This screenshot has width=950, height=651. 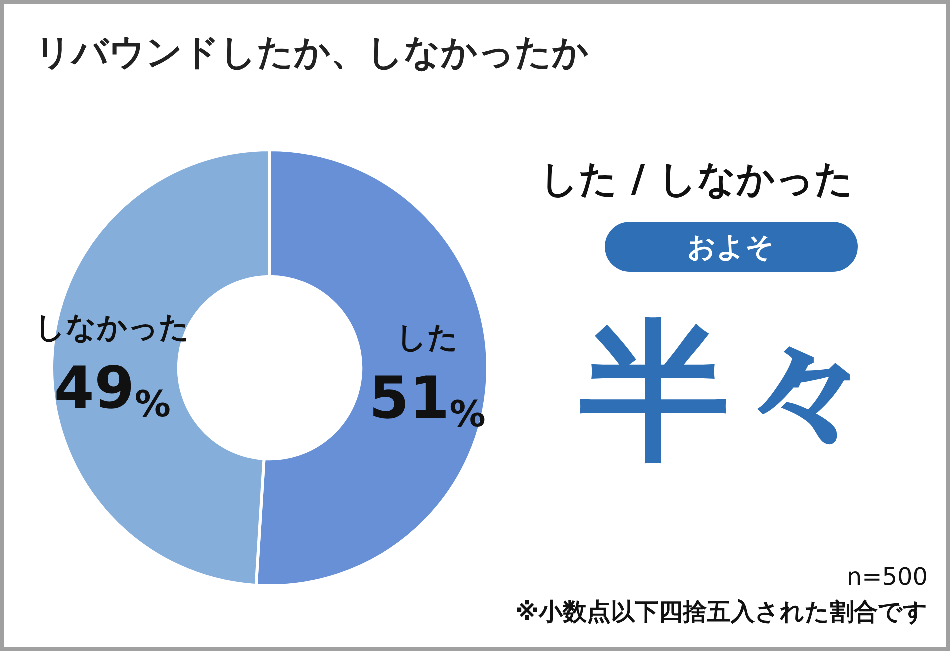 What do you see at coordinates (731, 247) in the screenshot?
I see `text: およそ` at bounding box center [731, 247].